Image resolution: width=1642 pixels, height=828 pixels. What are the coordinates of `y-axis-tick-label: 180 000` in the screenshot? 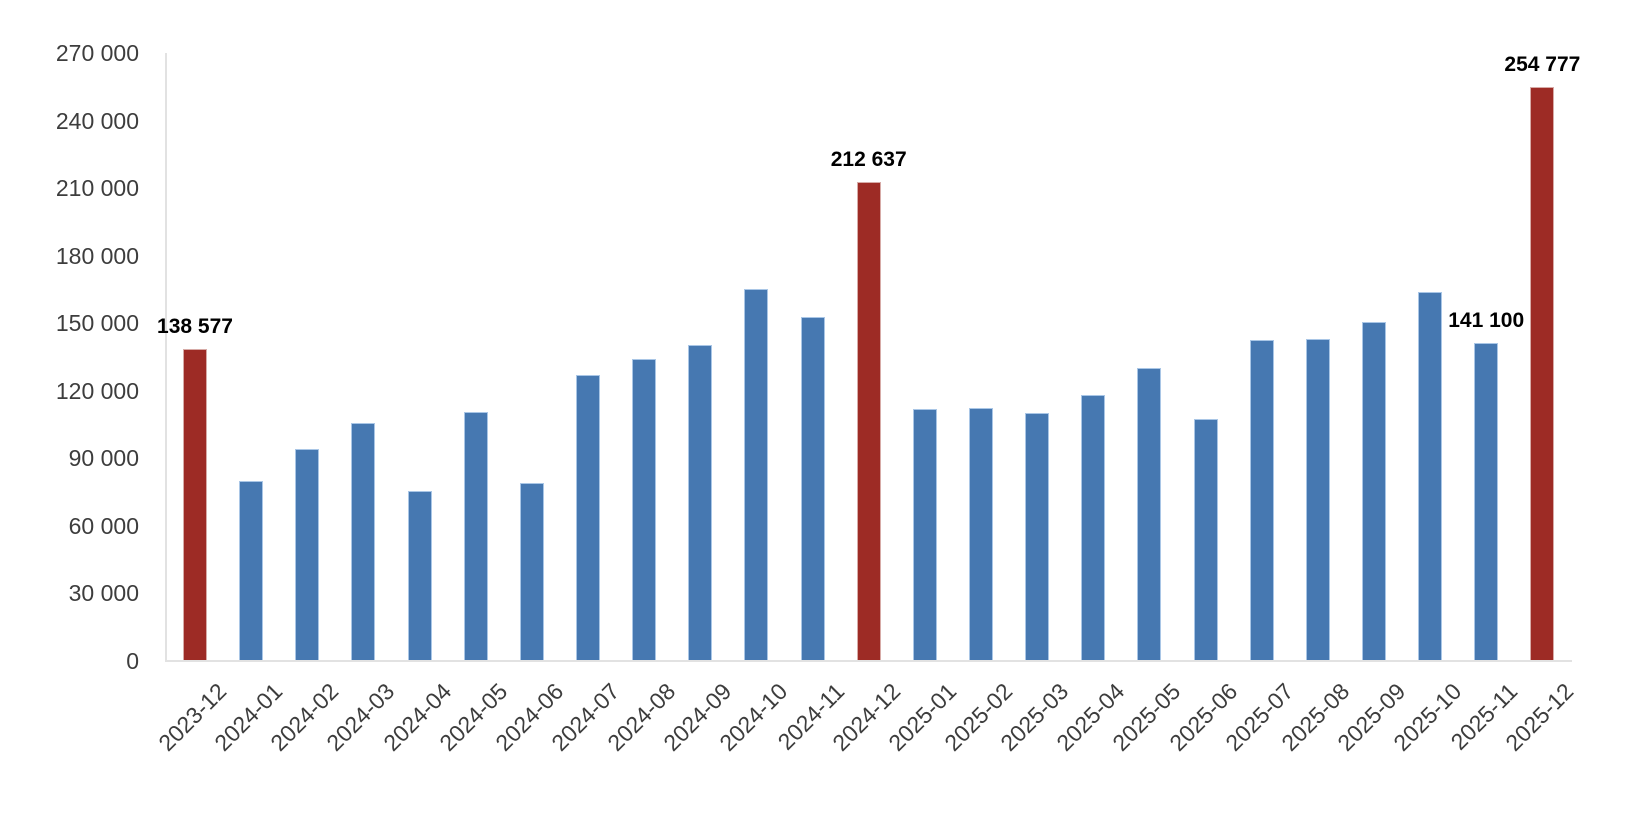 It's located at (97, 255).